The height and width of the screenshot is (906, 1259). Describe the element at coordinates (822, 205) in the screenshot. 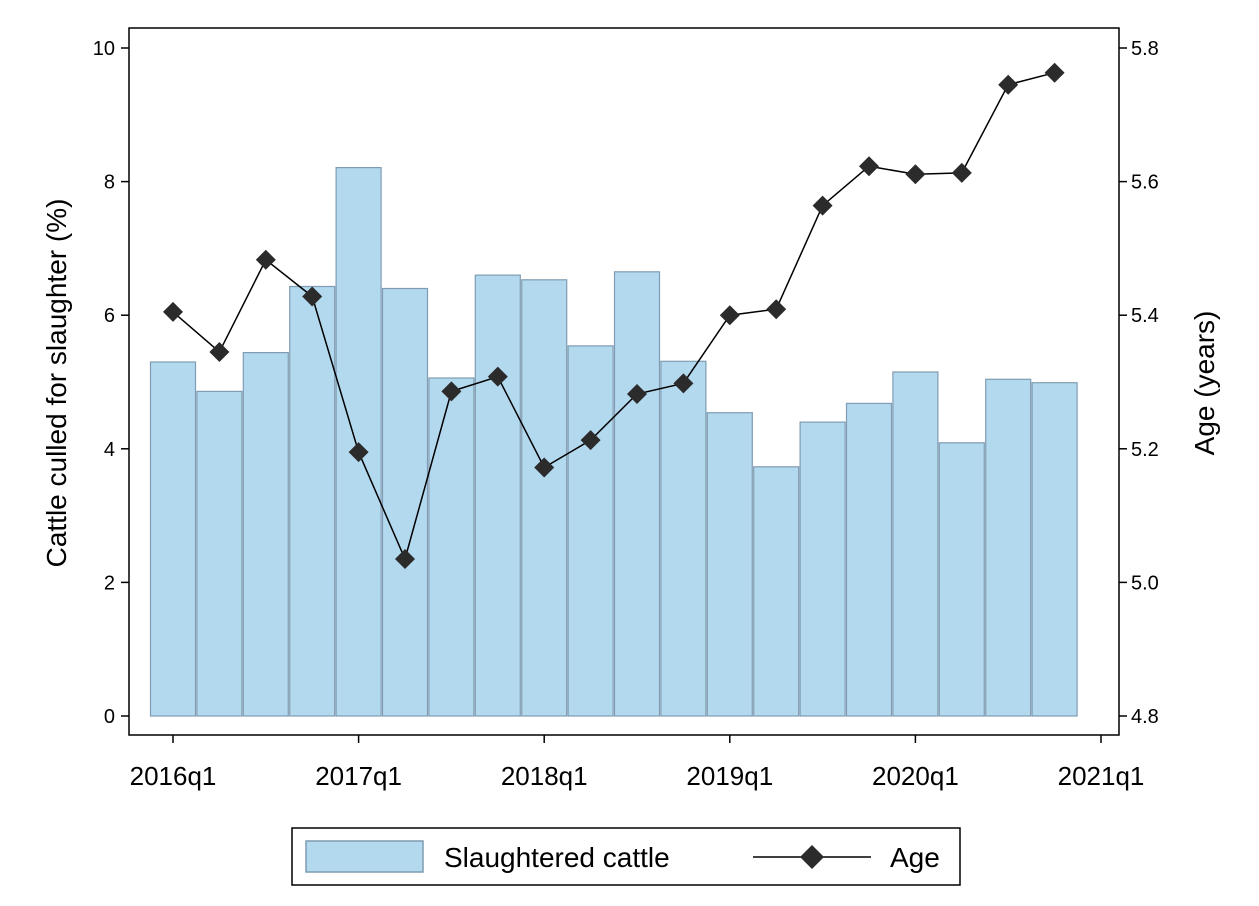

I see `age-point-2019q3` at that location.